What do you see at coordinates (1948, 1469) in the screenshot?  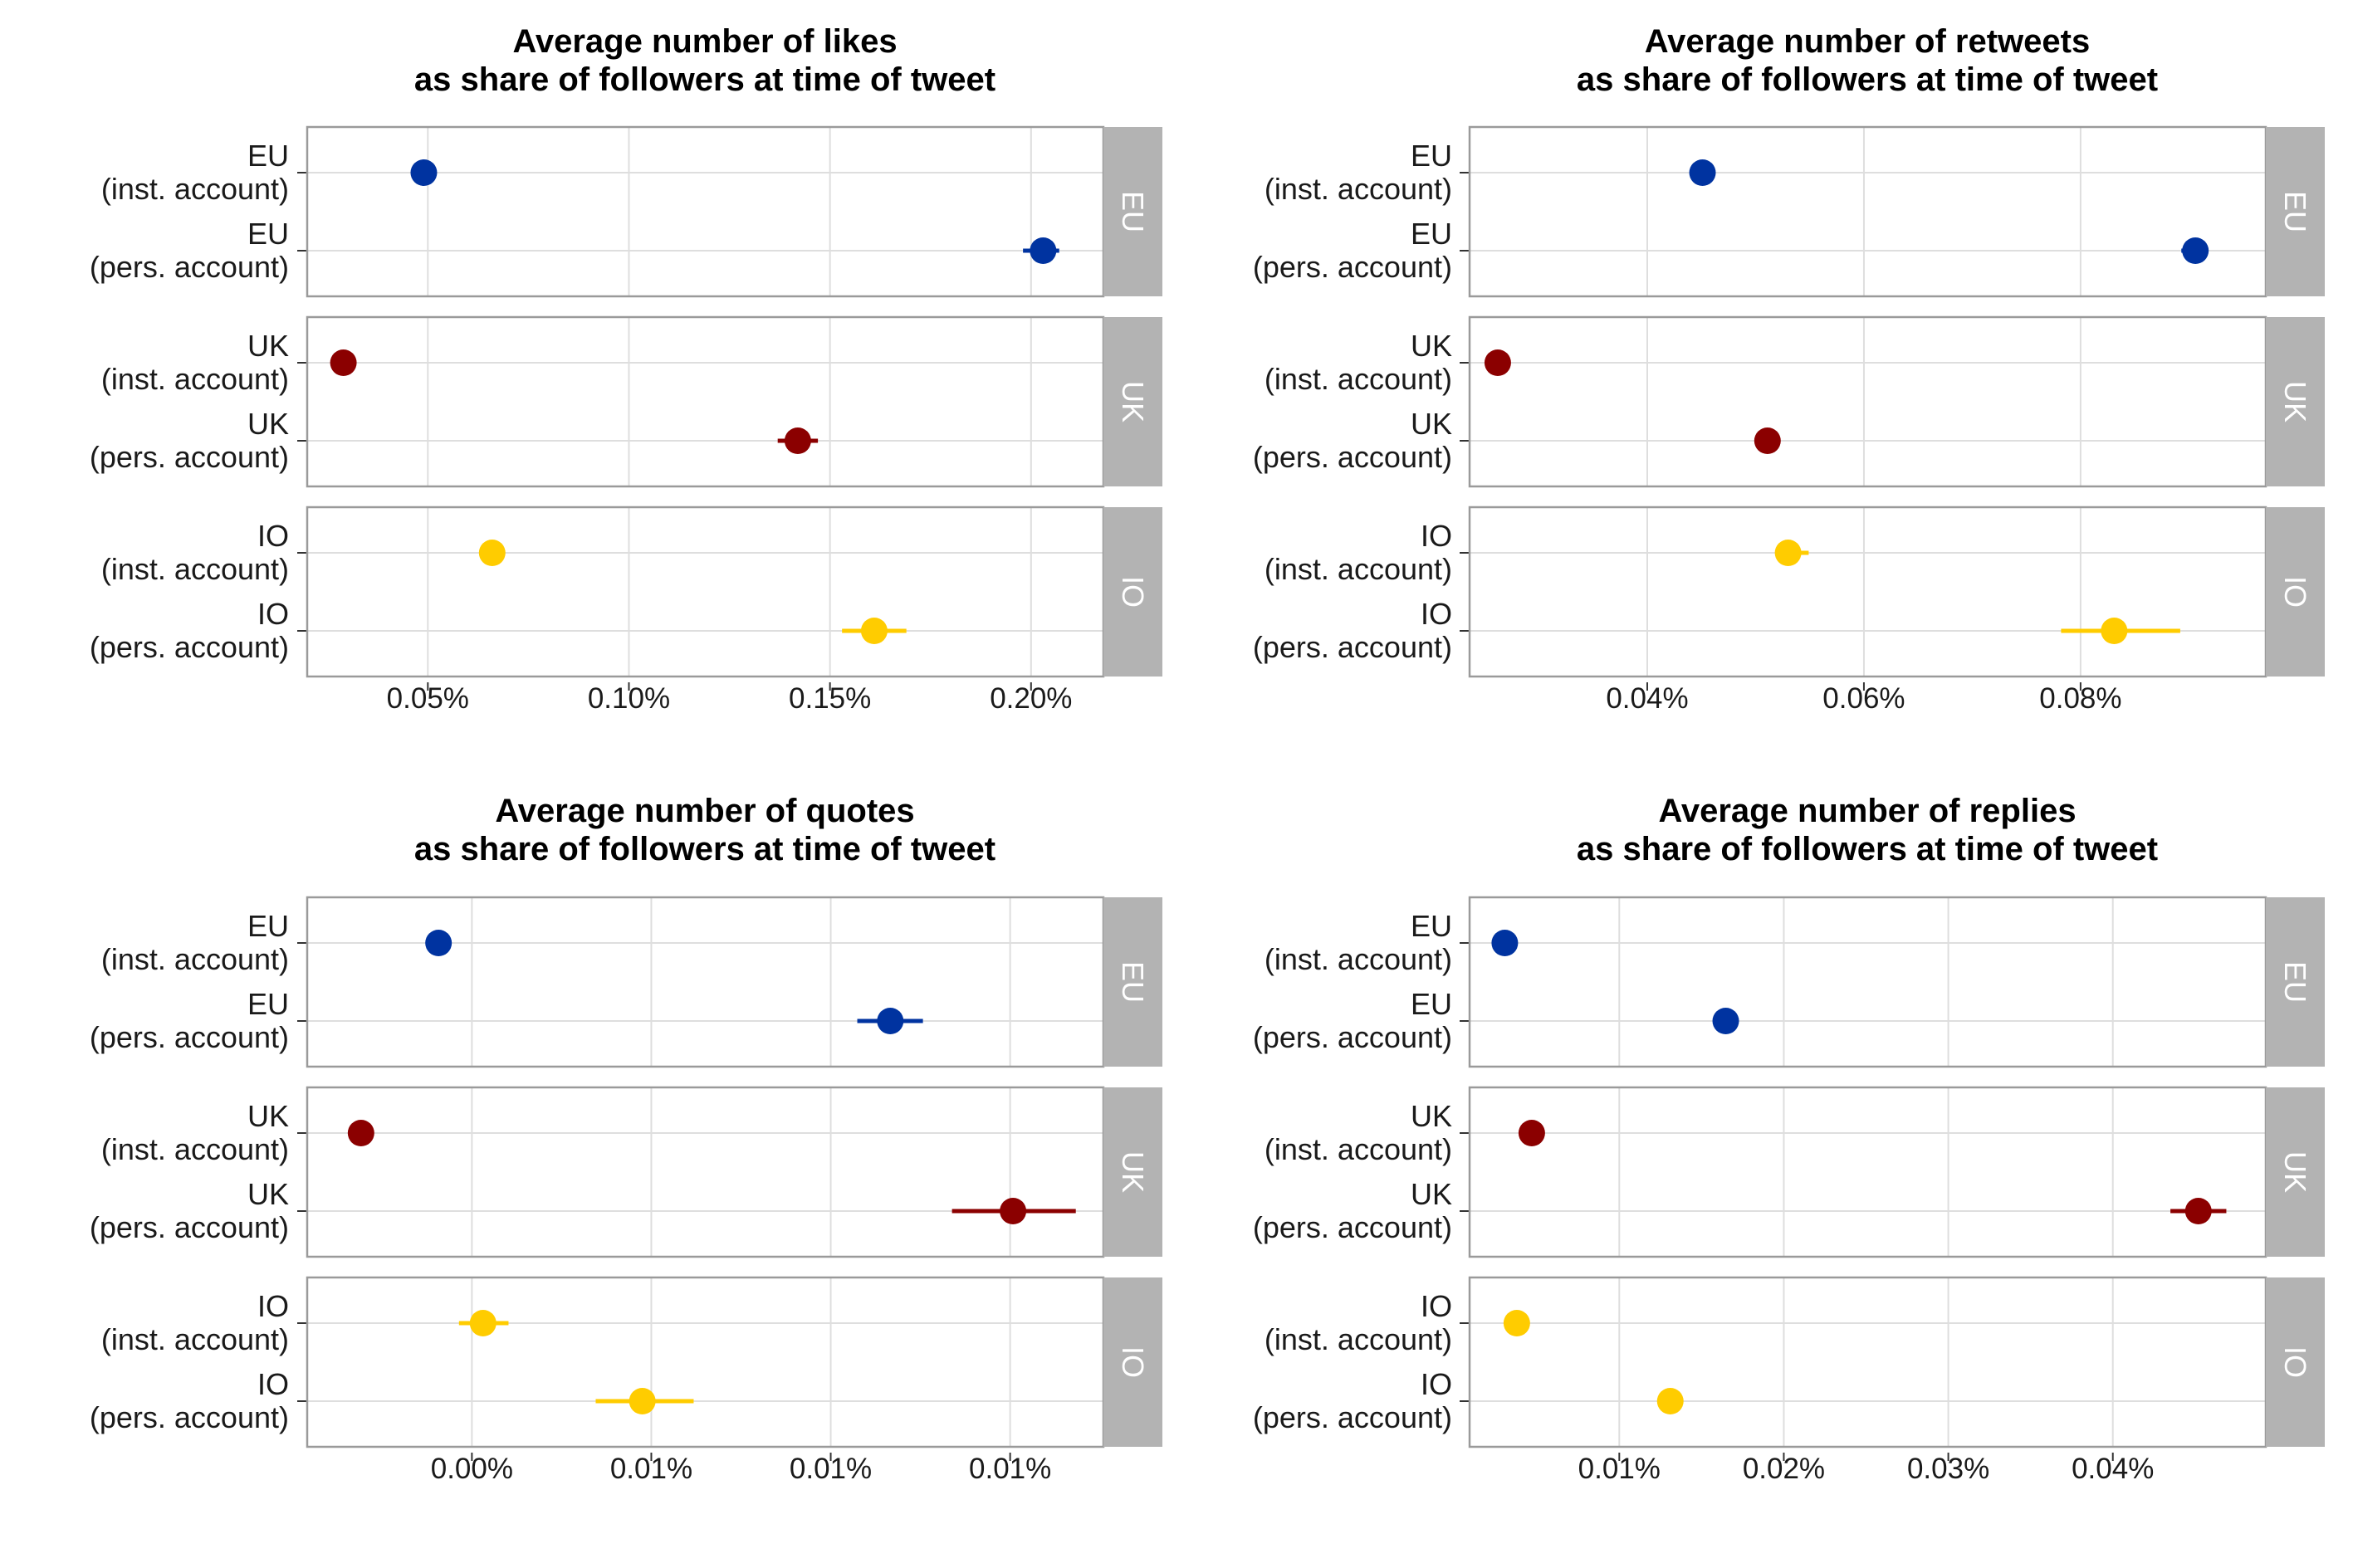 I see `x-tick-label: 0.03%` at bounding box center [1948, 1469].